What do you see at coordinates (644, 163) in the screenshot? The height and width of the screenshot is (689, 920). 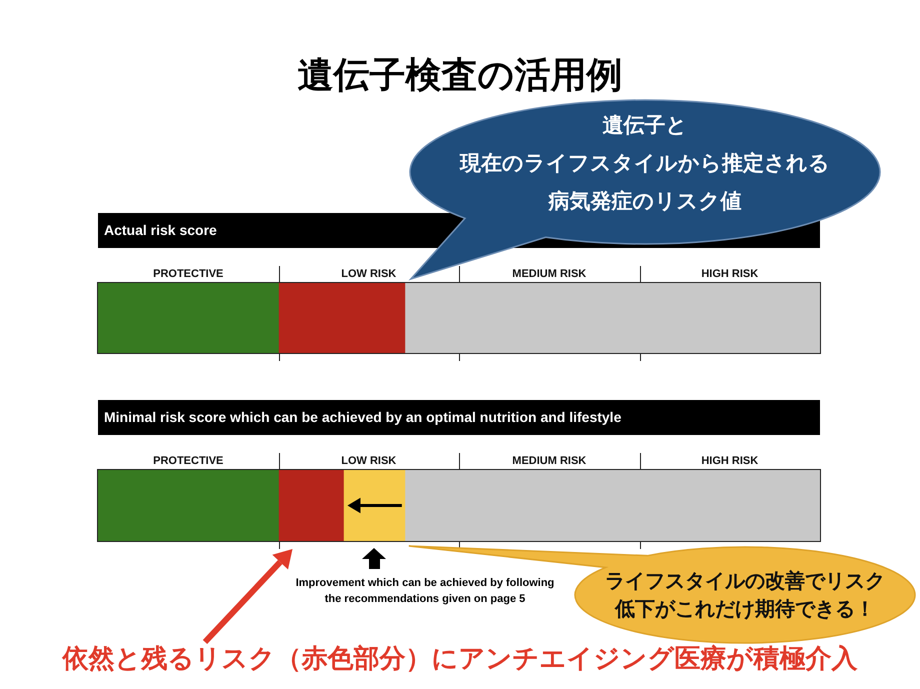 I see `text: 遺伝子と現在のライフスタイルから推定される病気発症のリスク値` at bounding box center [644, 163].